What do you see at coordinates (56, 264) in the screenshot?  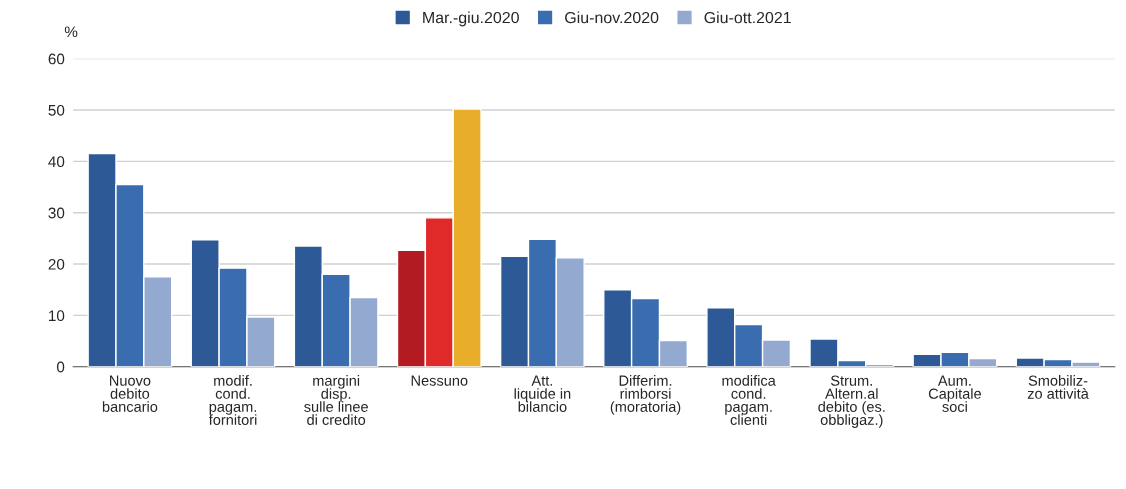 I see `y-tick-label: 20` at bounding box center [56, 264].